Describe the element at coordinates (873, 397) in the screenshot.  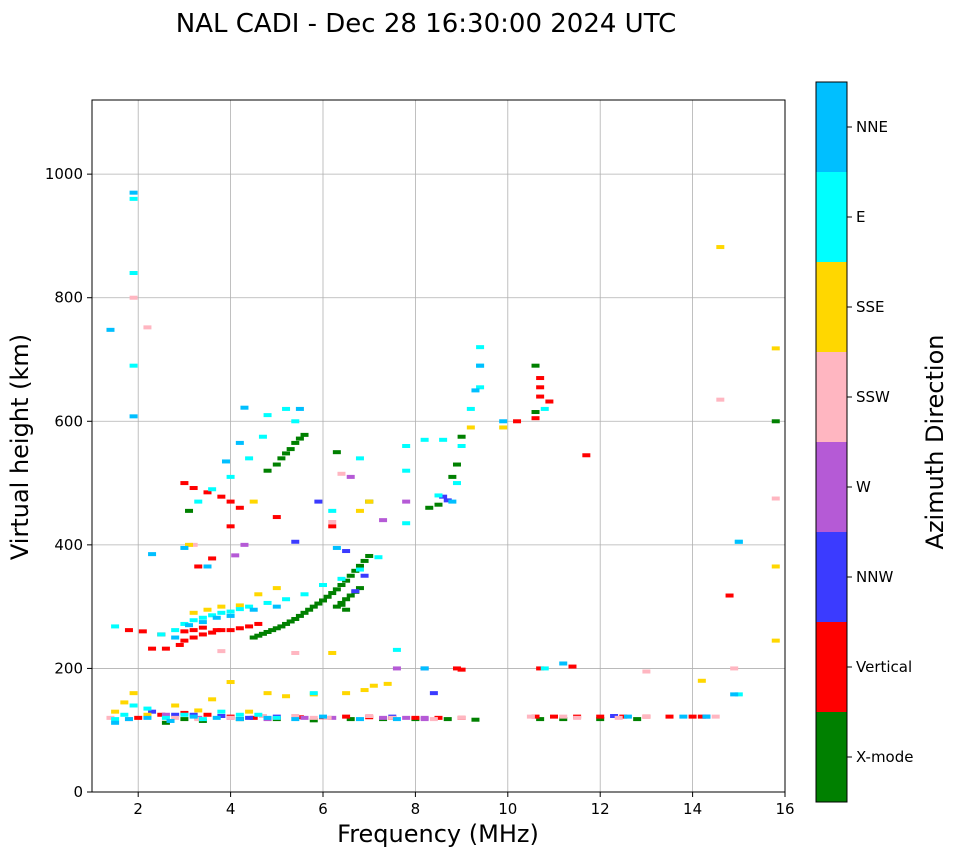
I see `colorbar-tick-label: SSW` at that location.